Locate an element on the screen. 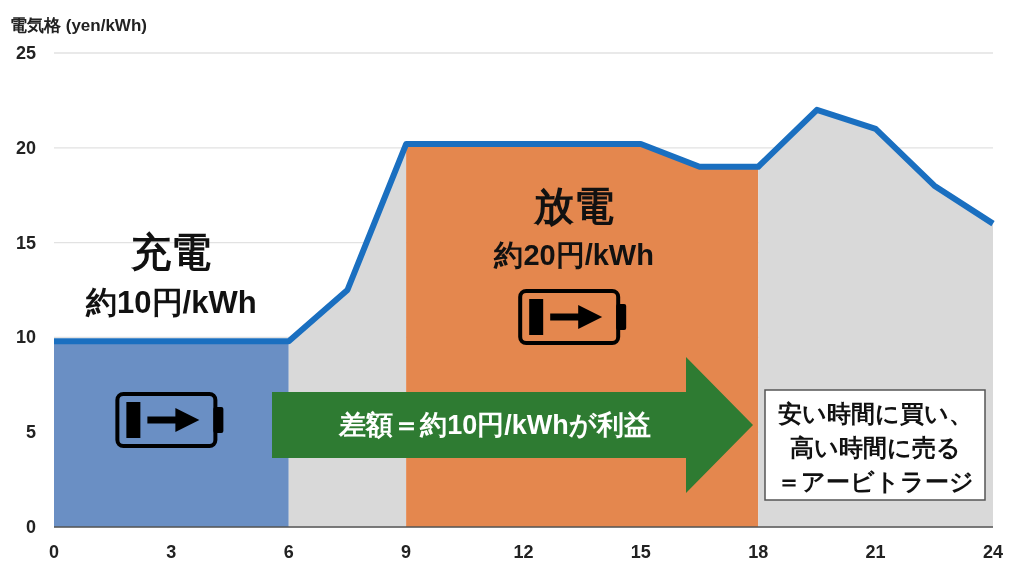 This screenshot has height=572, width=1024. annotation: ＝アービトラージ is located at coordinates (875, 481).